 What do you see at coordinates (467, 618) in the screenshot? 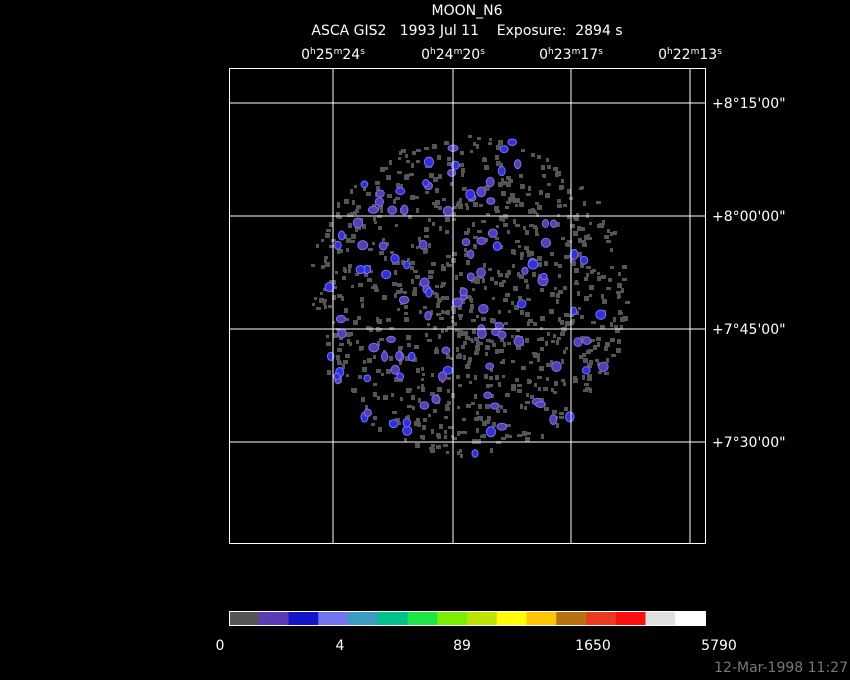
I see `colorbar-frame` at bounding box center [467, 618].